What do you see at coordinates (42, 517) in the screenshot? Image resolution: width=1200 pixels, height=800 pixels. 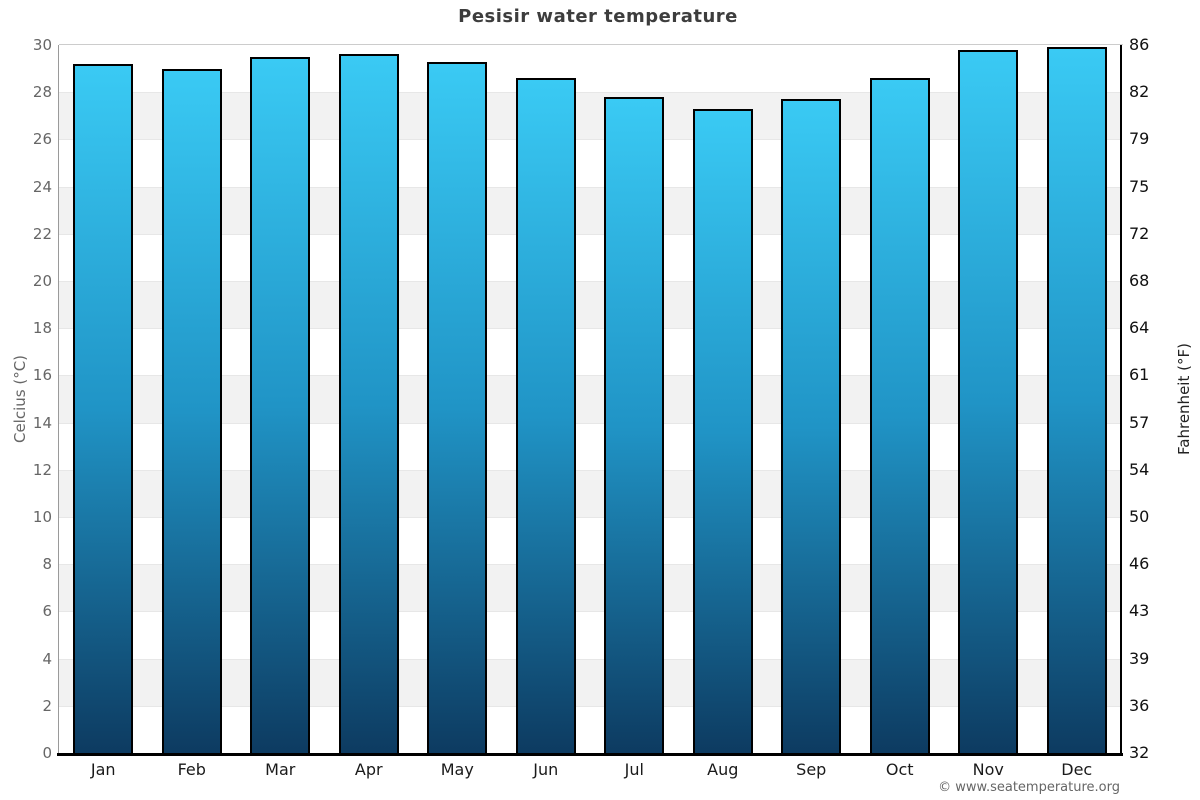 I see `celsius-tick: 10` at bounding box center [42, 517].